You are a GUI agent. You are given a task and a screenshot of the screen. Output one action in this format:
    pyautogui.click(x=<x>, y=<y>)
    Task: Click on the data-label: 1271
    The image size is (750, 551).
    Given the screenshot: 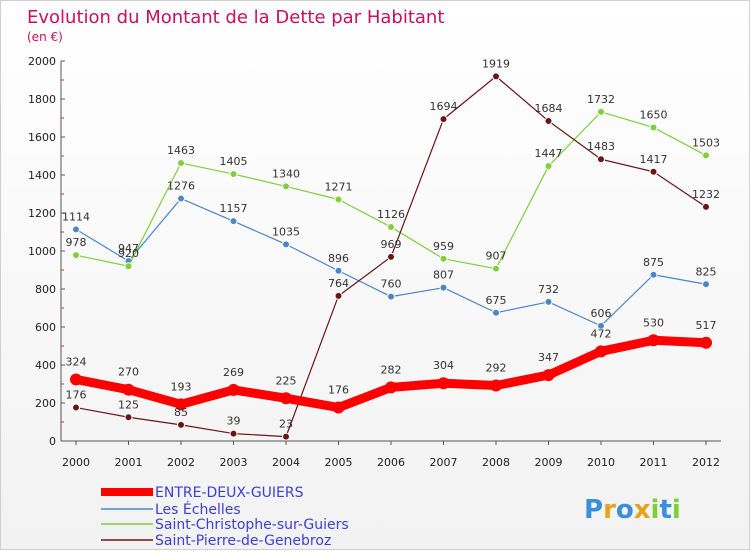 What is the action you would take?
    pyautogui.click(x=339, y=187)
    